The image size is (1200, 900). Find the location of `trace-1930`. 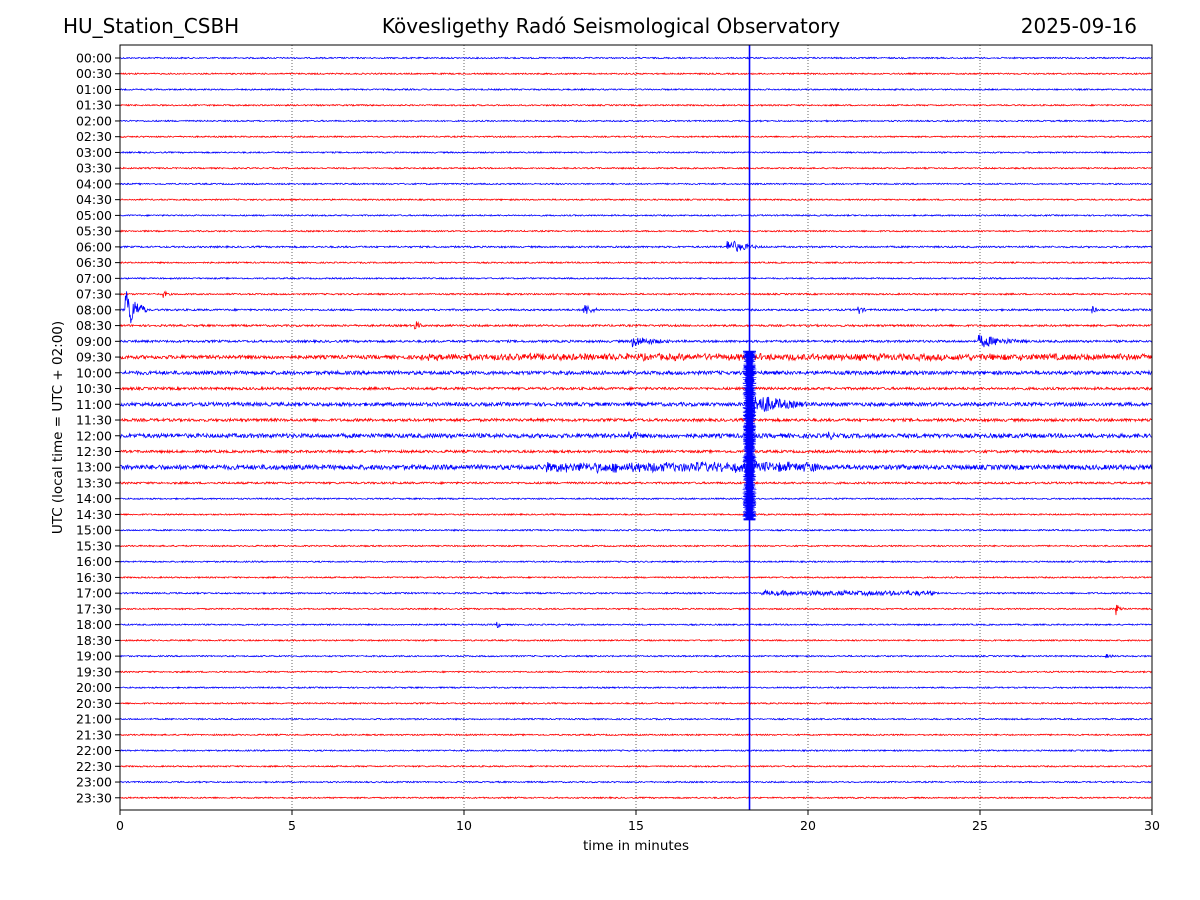

trace-1930 is located at coordinates (635, 672).